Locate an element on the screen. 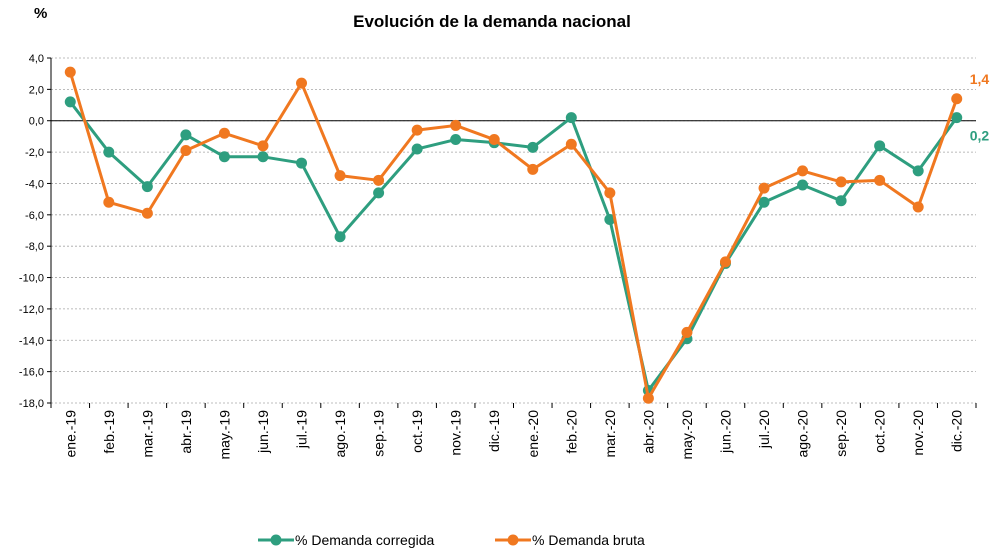 The width and height of the screenshot is (997, 555). x-tick-label: sep.-20 is located at coordinates (841, 433).